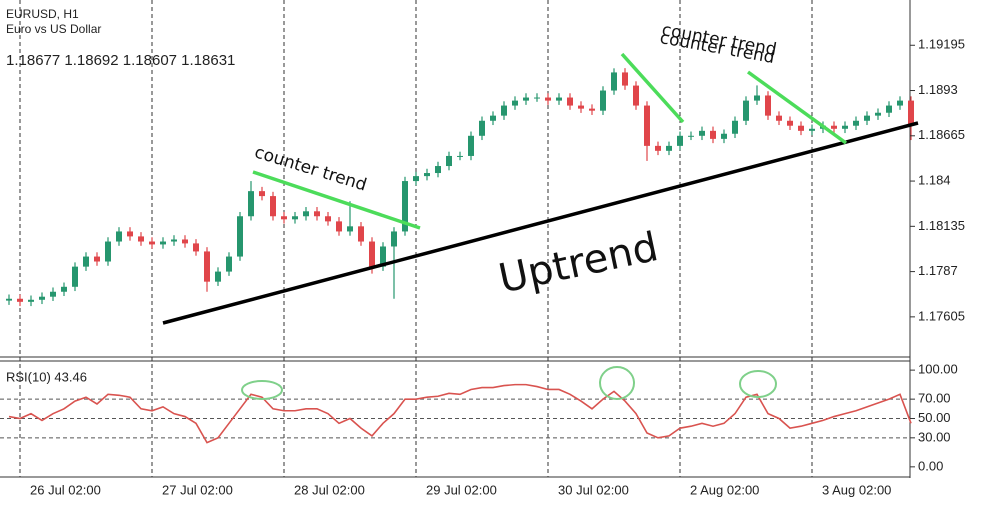  What do you see at coordinates (724, 489) in the screenshot?
I see `x-tick-label: 2 Aug 02:00` at bounding box center [724, 489].